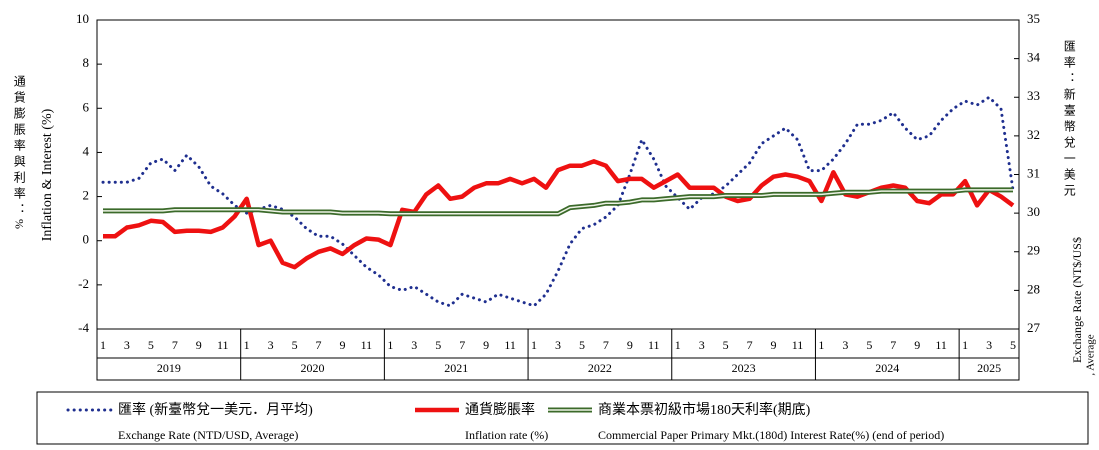 The height and width of the screenshot is (450, 1099). I want to click on y2-axis-label: , Average, so click(1091, 354).